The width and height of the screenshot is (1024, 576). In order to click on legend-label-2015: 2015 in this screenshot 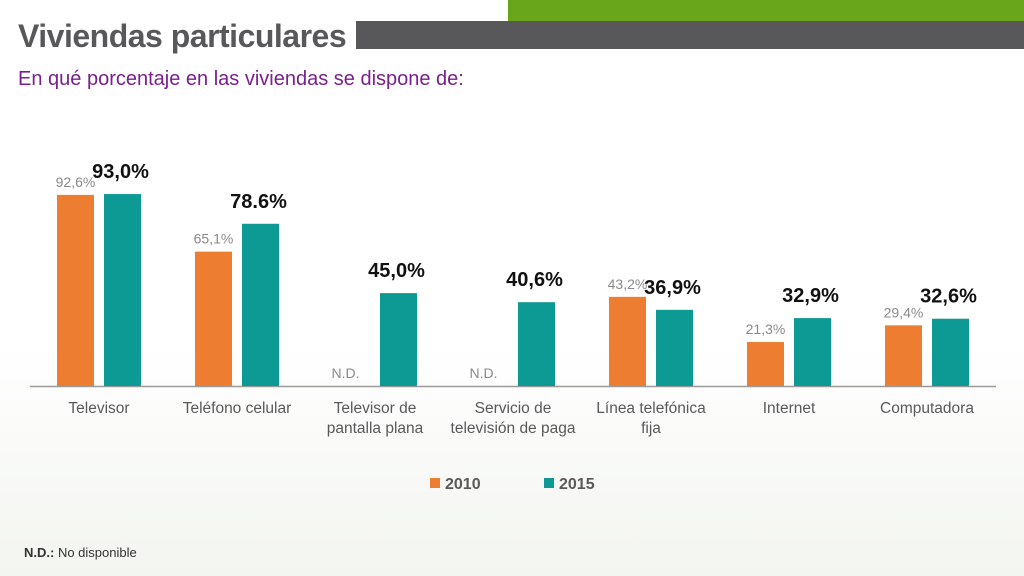, I will do `click(577, 484)`.